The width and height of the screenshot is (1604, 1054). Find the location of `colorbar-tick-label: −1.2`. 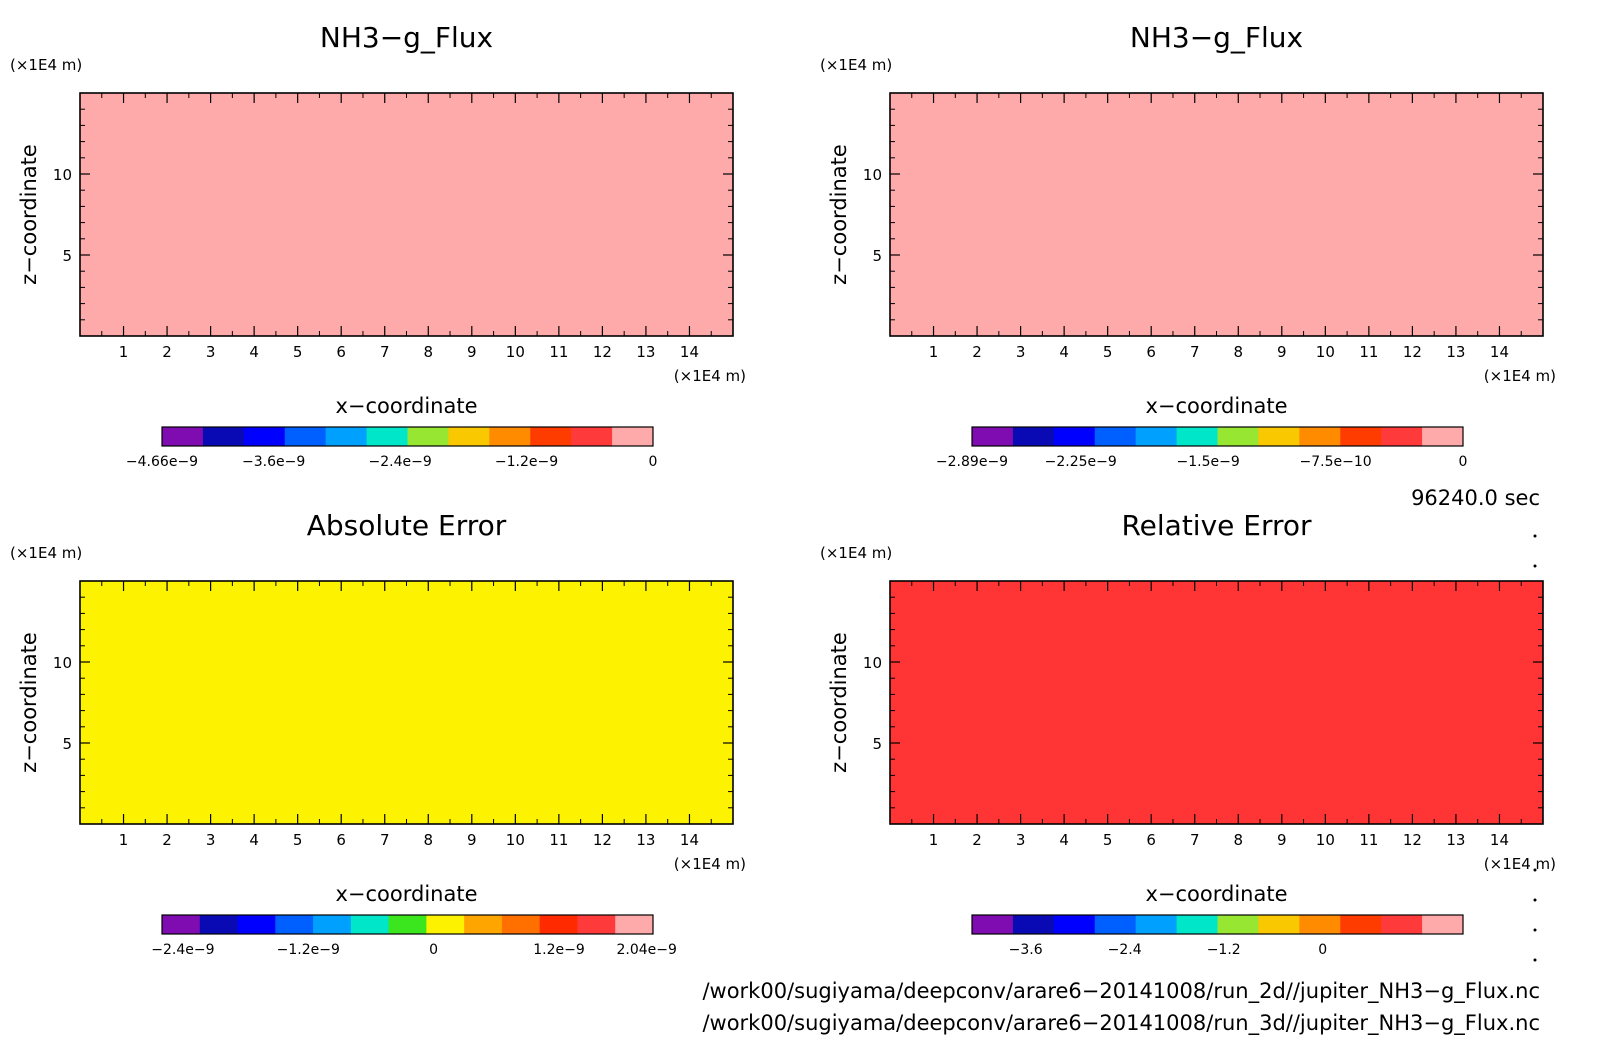

colorbar-tick-label: −1.2 is located at coordinates (1224, 950).